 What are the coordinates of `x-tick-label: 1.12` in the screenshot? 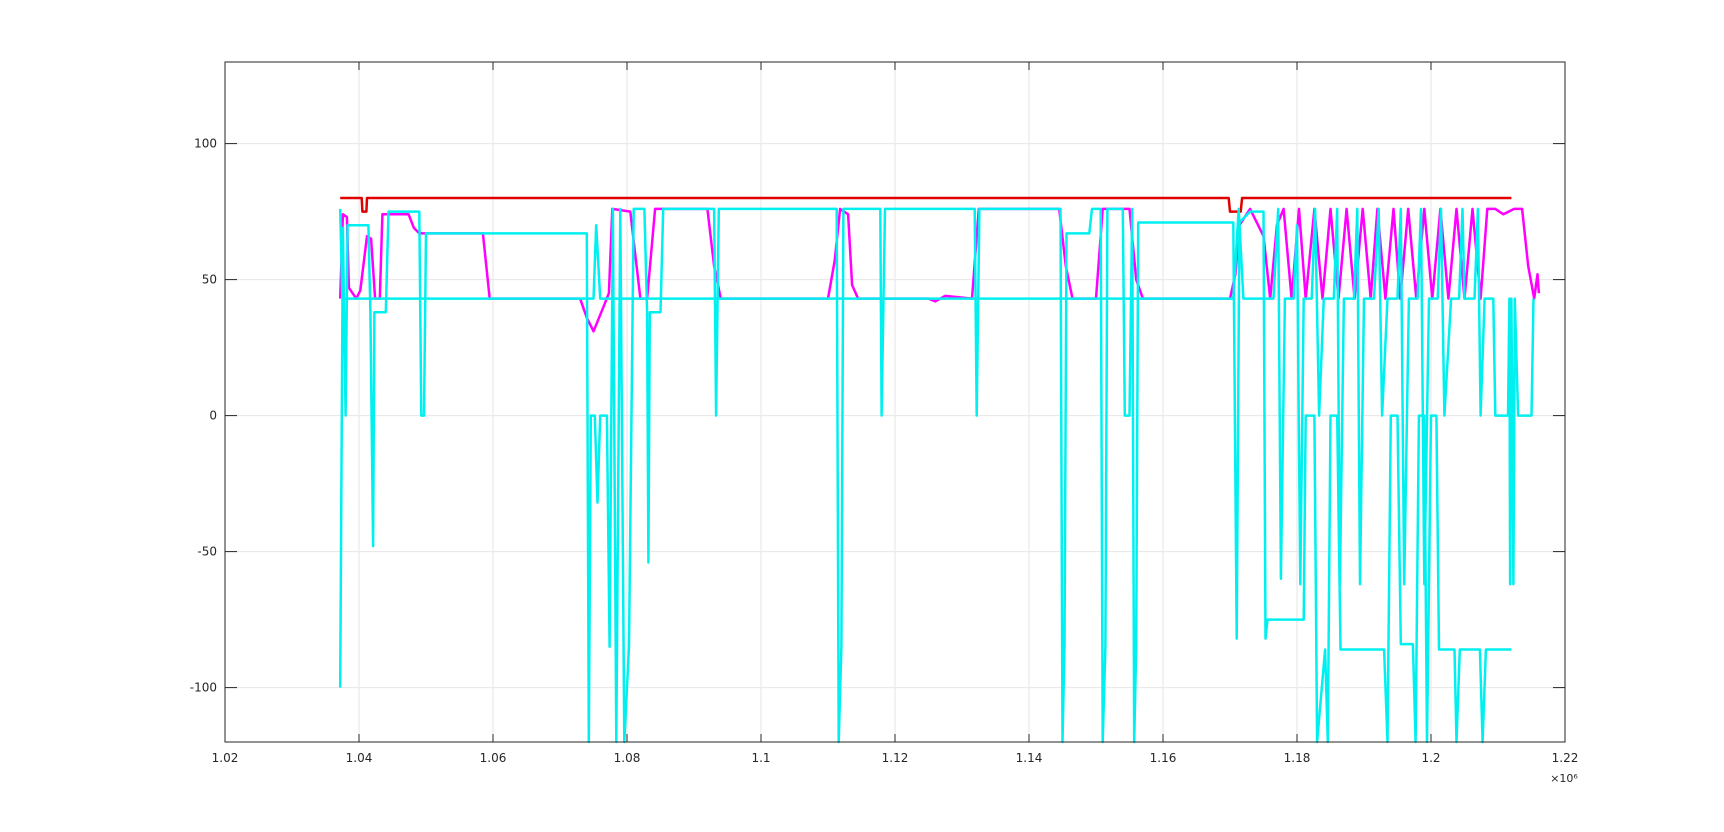 It's located at (895, 758).